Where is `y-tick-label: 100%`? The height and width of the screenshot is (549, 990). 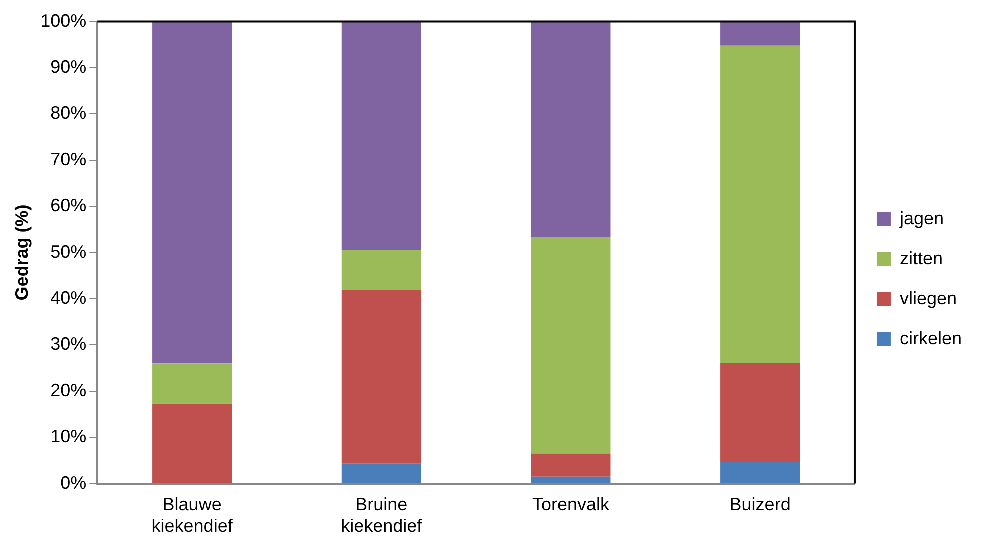
y-tick-label: 100% is located at coordinates (63, 20).